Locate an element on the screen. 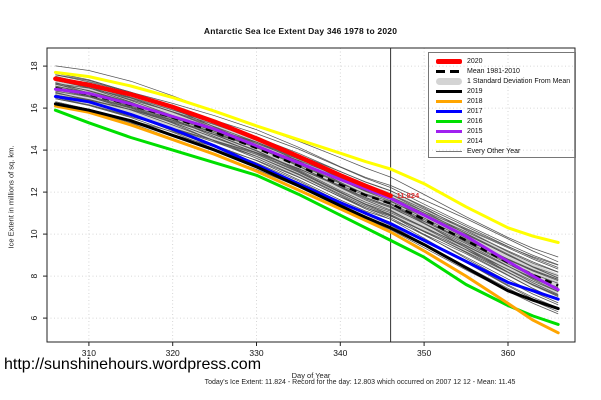  legend-label: 2019 is located at coordinates (475, 91).